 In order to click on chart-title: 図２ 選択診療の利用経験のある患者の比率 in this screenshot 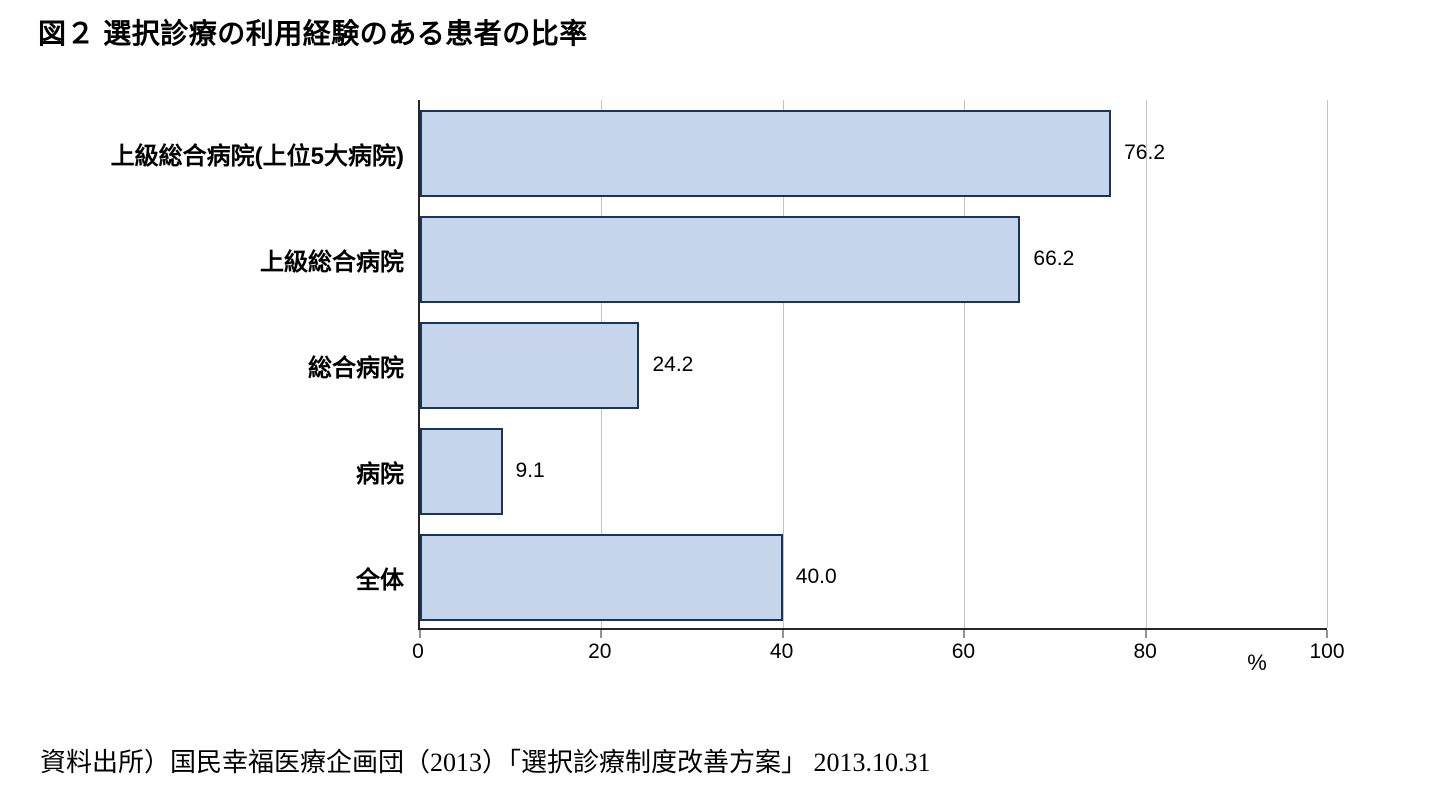, I will do `click(313, 33)`.